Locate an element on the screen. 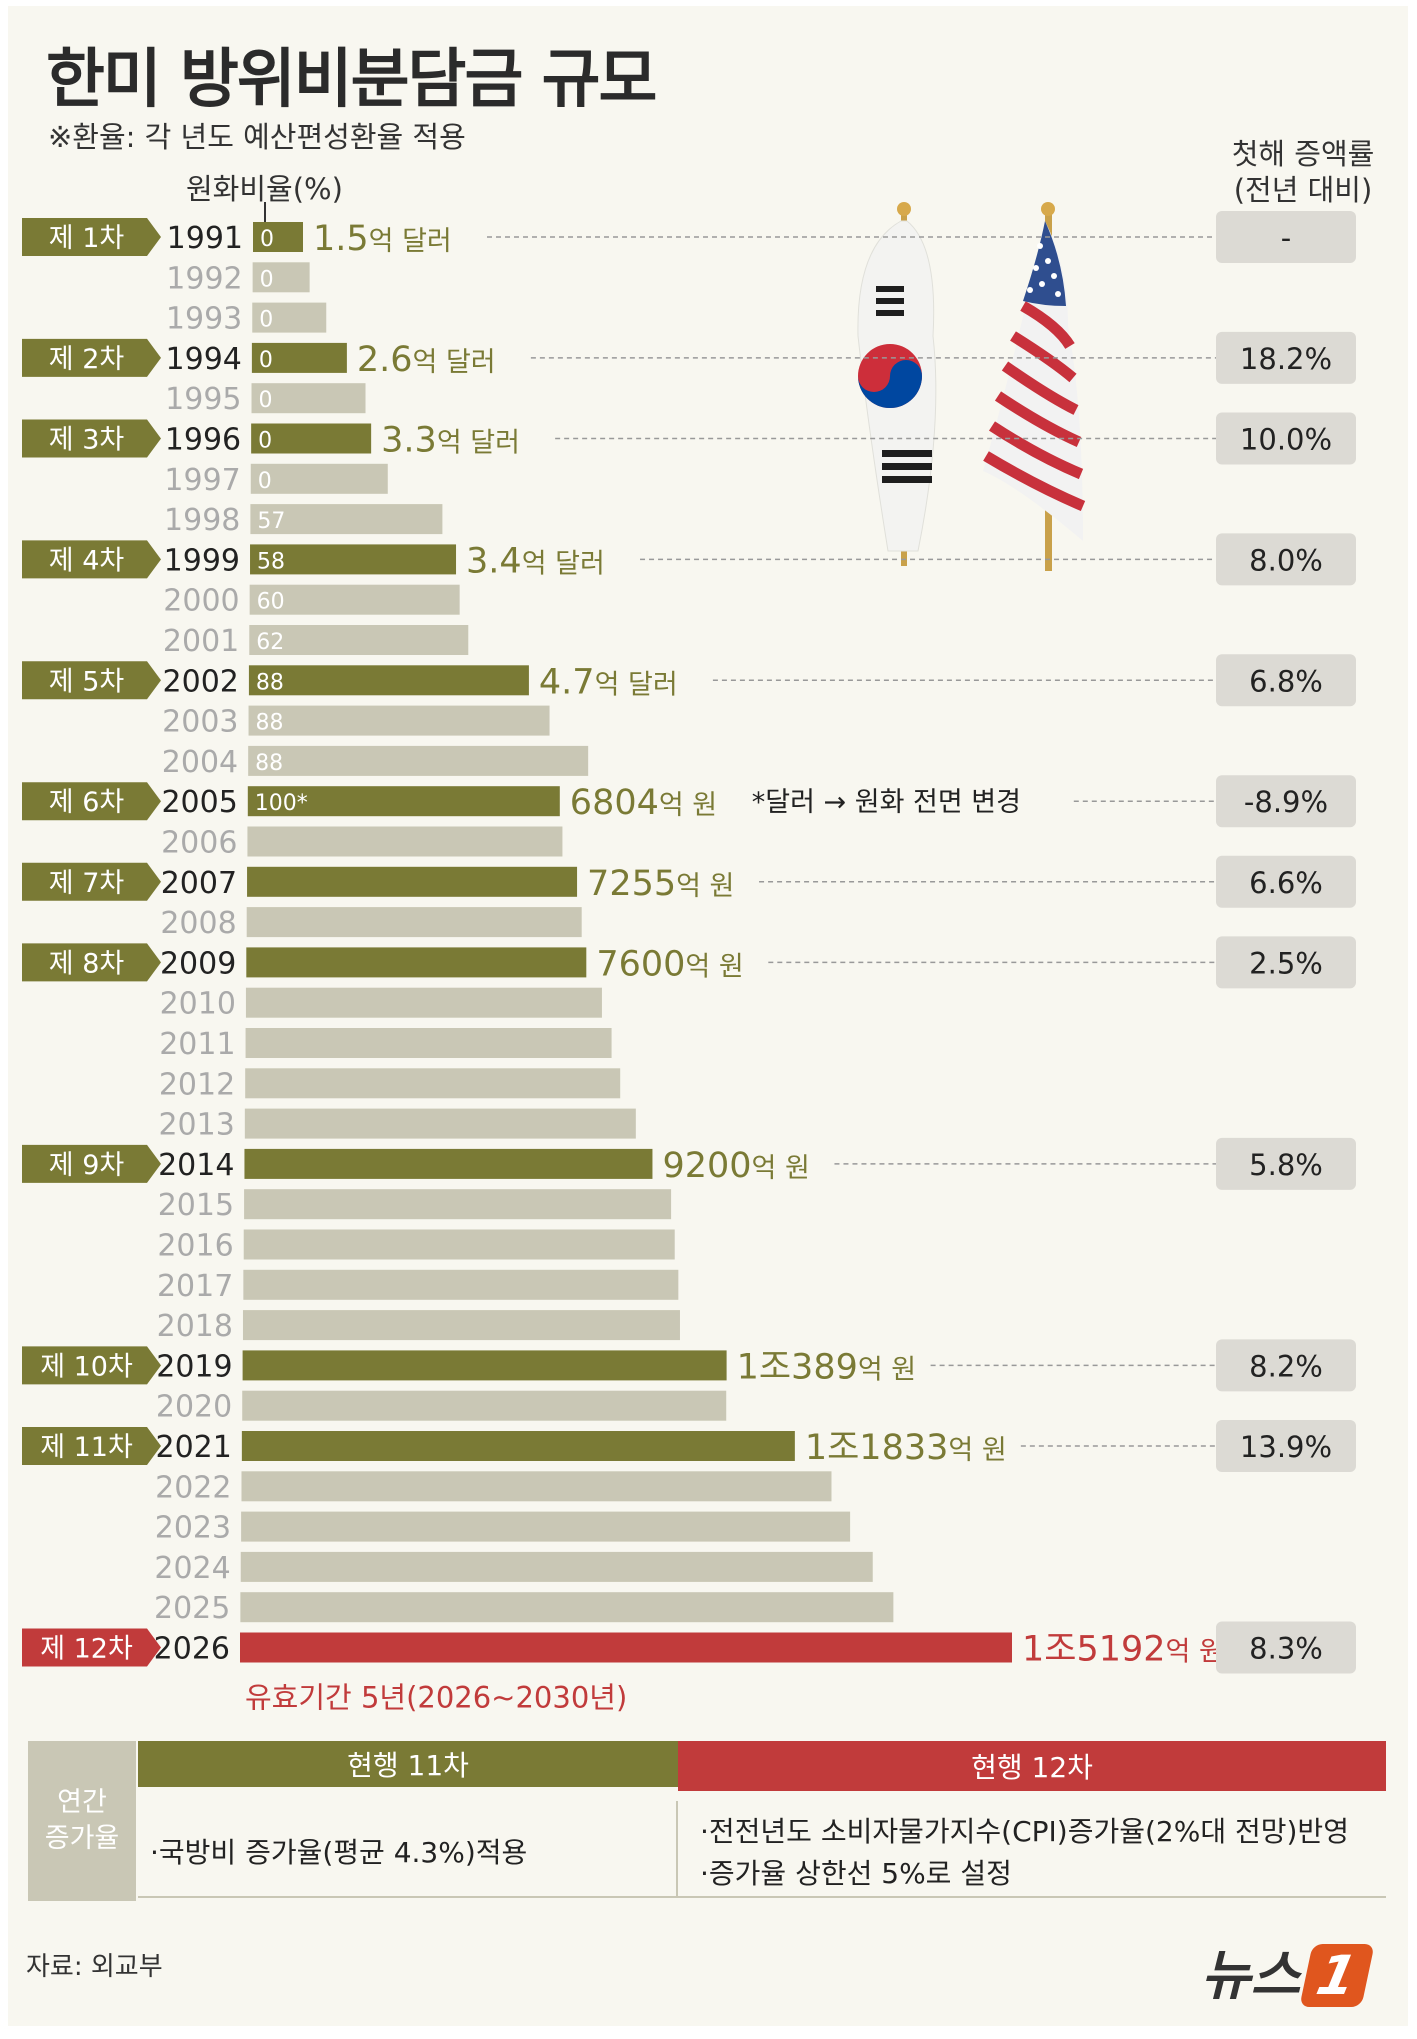  agreement-badge-2009 is located at coordinates (91, 962).